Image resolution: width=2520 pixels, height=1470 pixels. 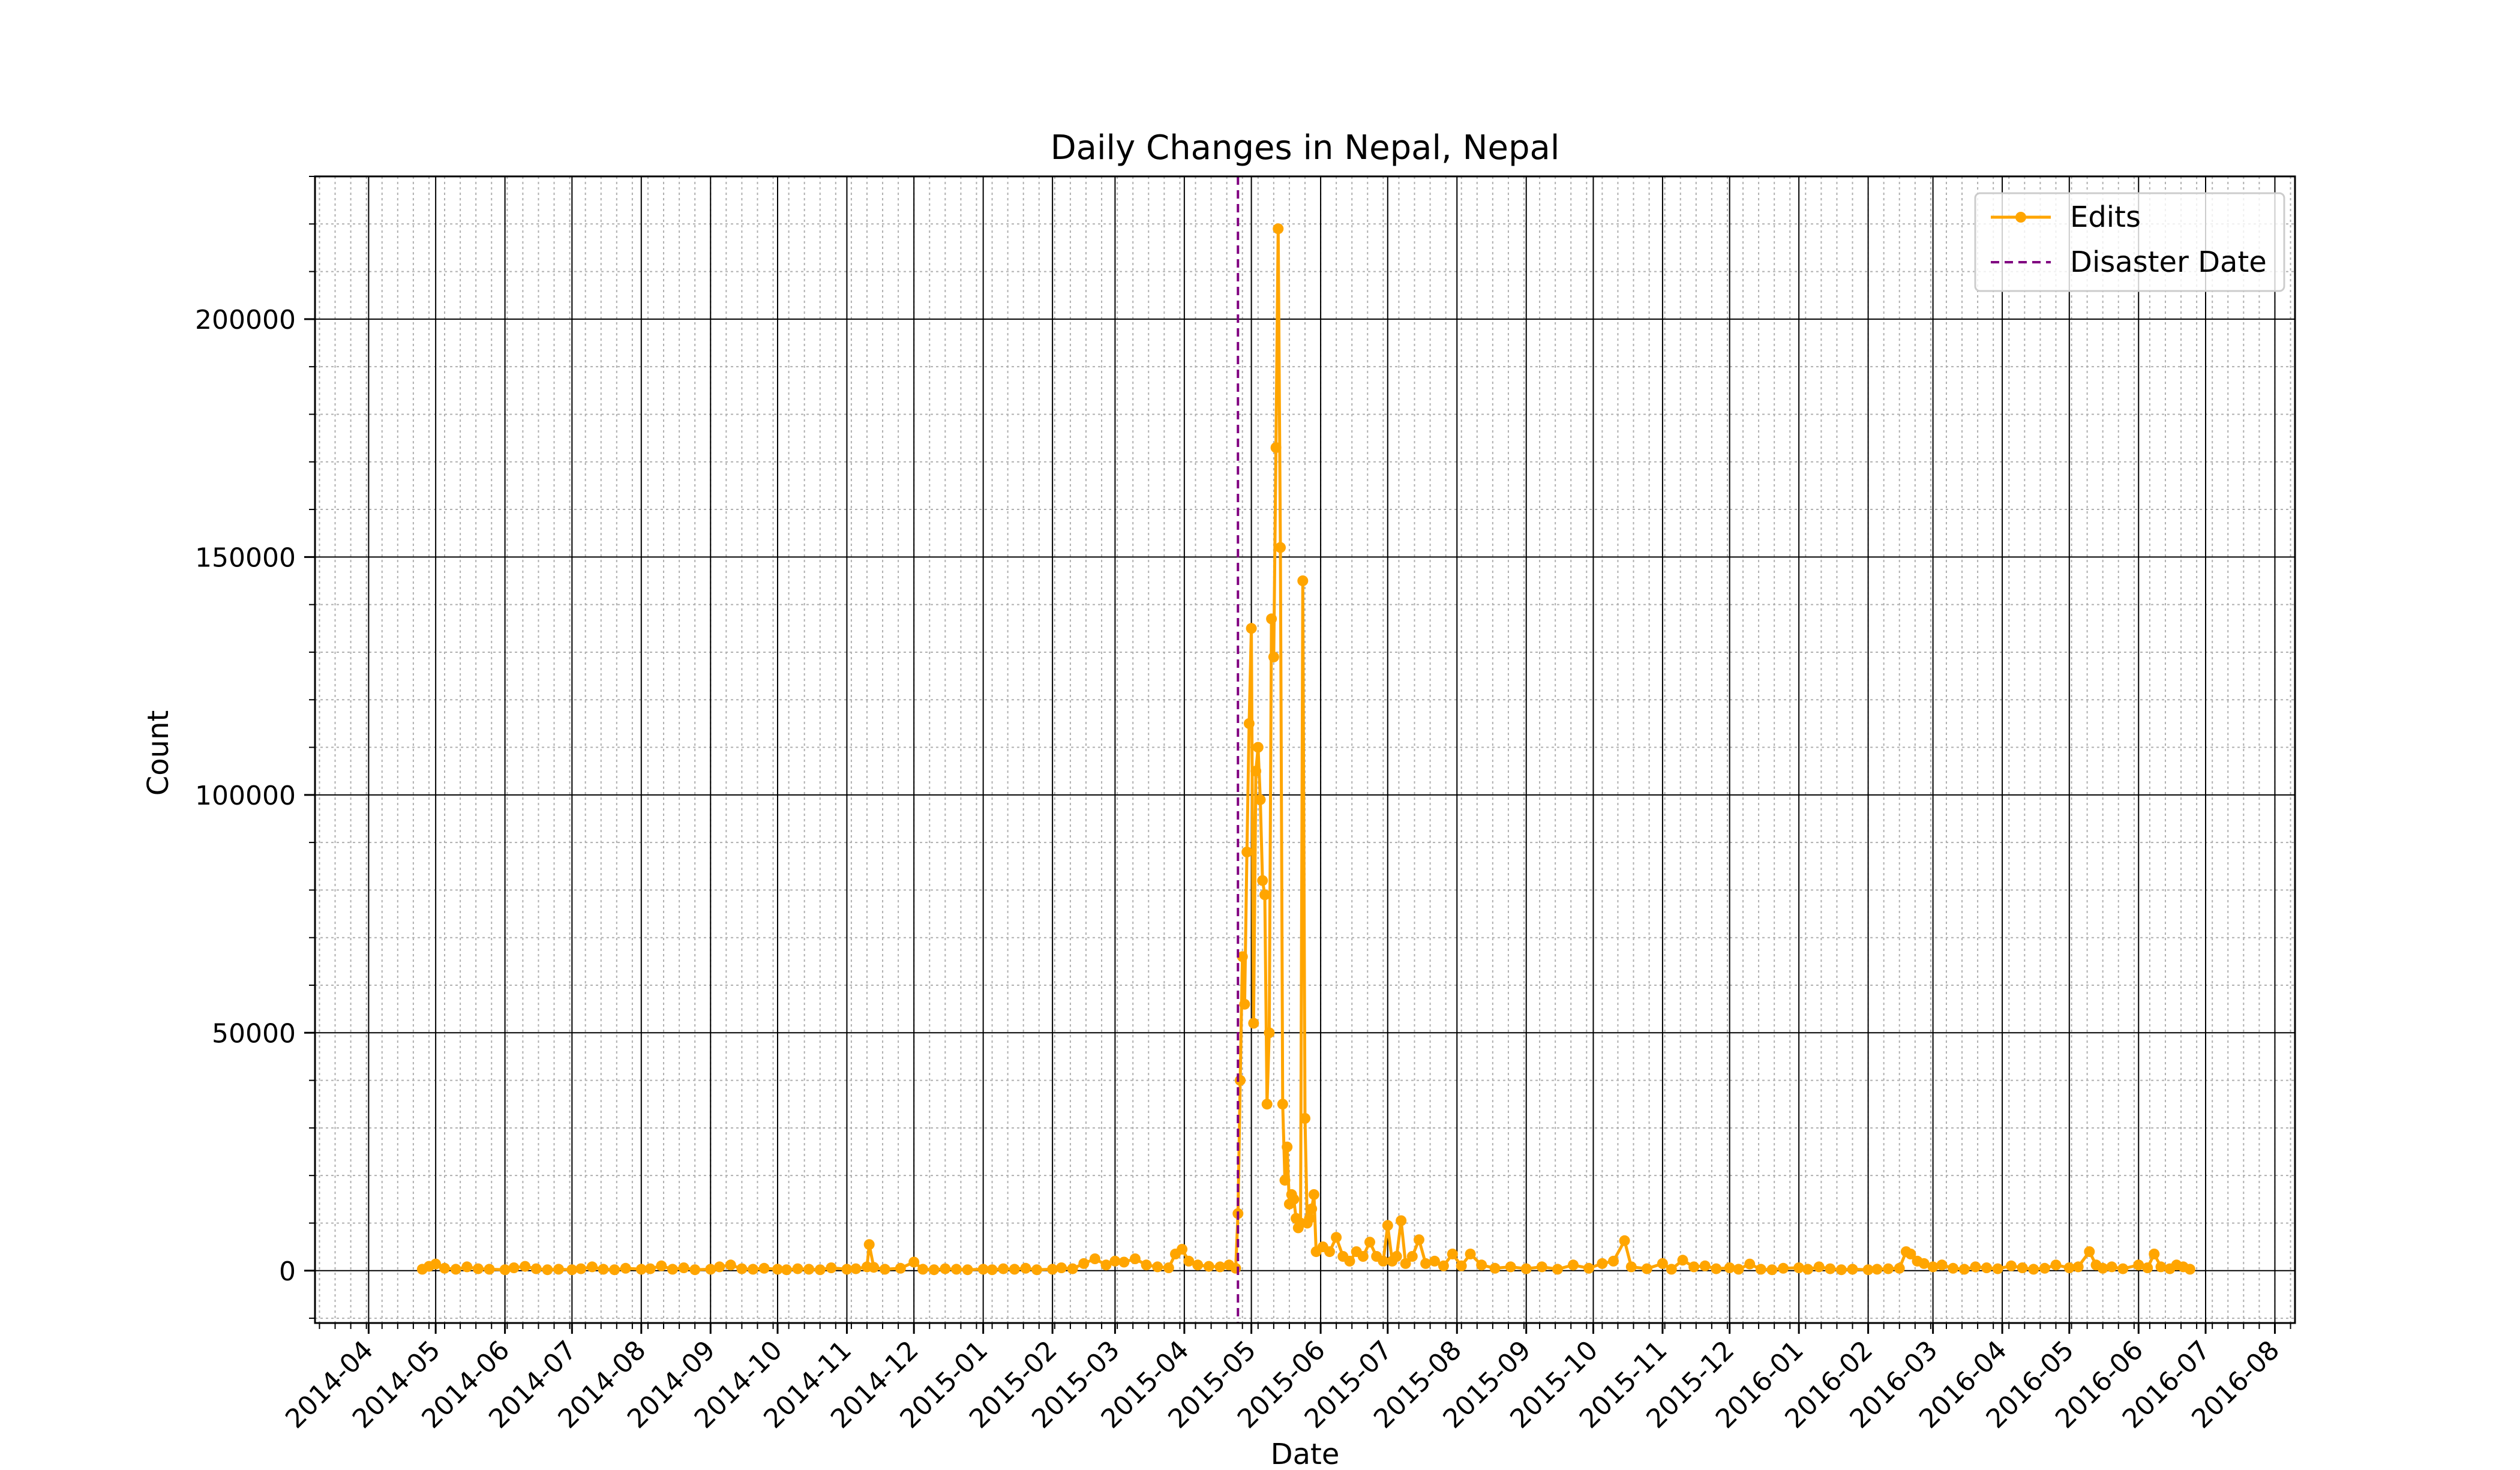 What do you see at coordinates (245, 557) in the screenshot?
I see `y-tick-label: 150000` at bounding box center [245, 557].